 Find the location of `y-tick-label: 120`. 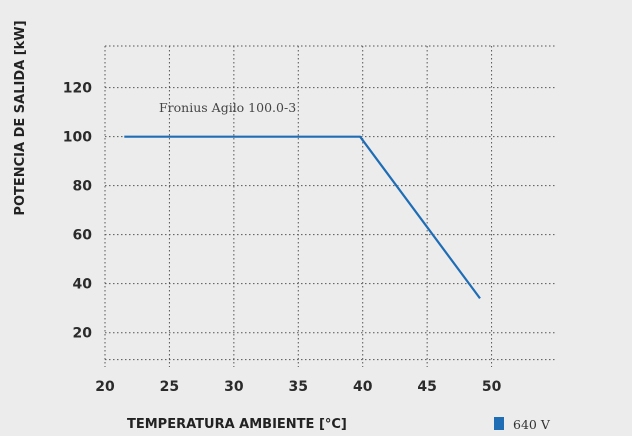

y-tick-label: 120 is located at coordinates (77, 89).